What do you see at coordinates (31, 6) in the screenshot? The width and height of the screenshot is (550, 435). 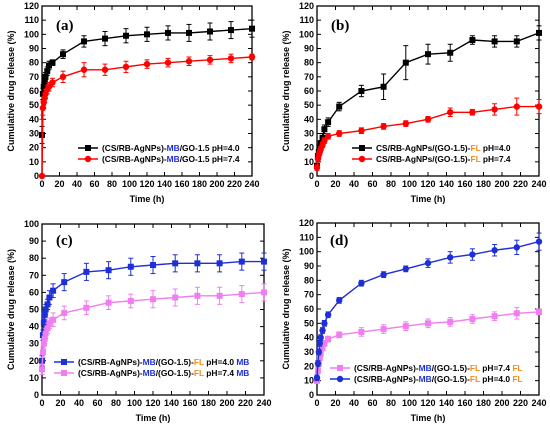 I see `y-tick-label: 120` at bounding box center [31, 6].